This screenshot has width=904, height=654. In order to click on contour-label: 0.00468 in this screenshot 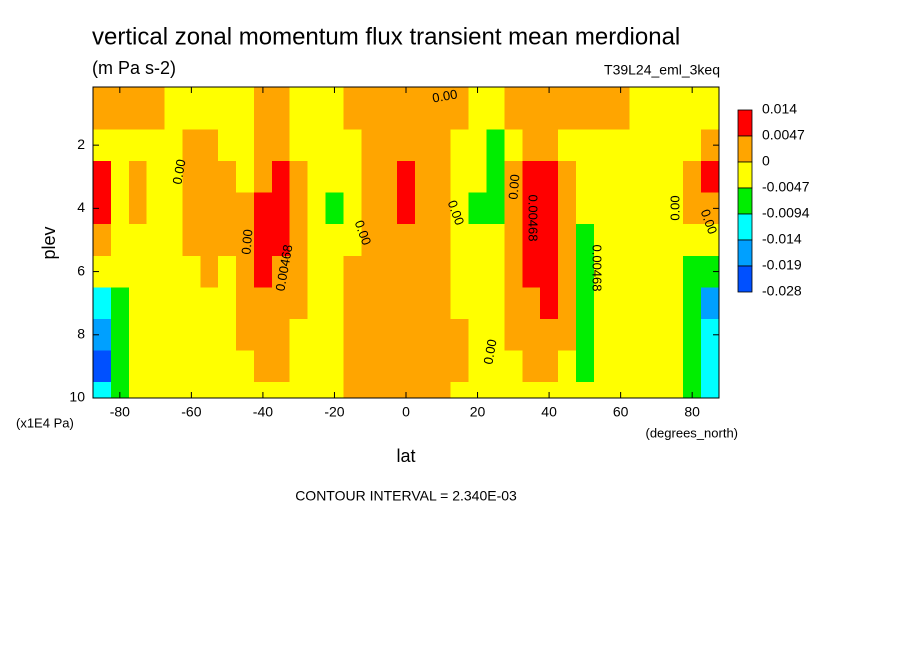, I will do `click(597, 268)`.